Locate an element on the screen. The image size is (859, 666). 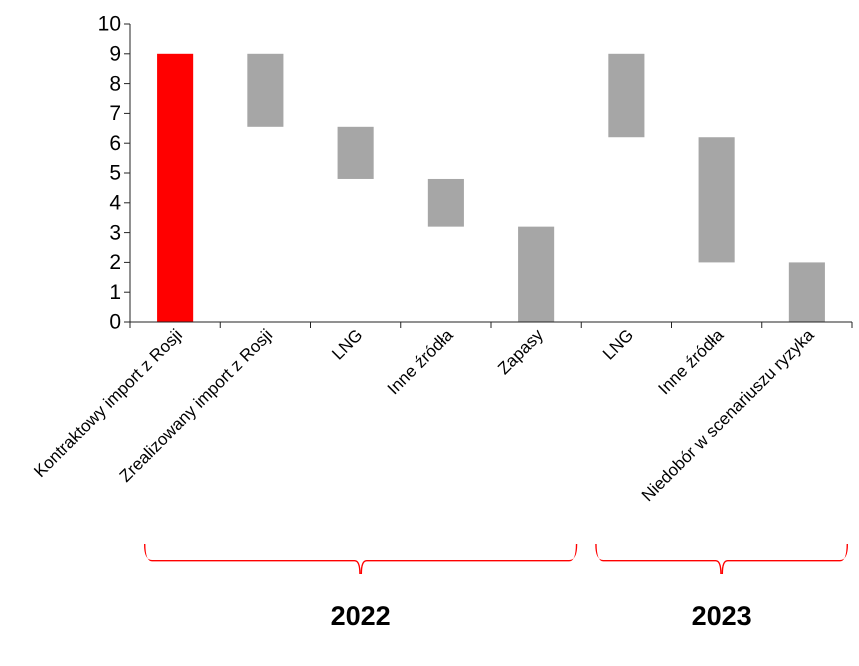
y-tick-label: 3 is located at coordinates (115, 232).